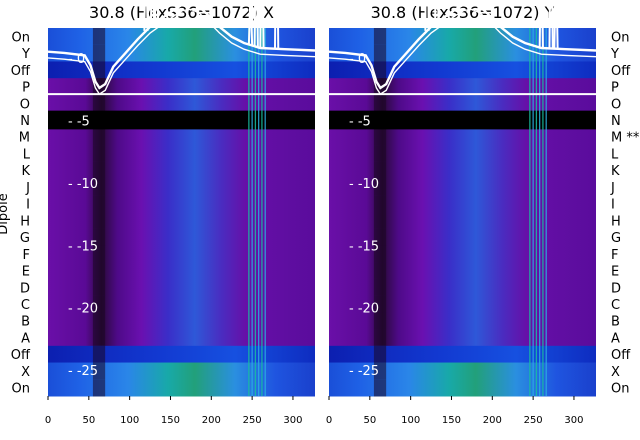  I want to click on right-row-label: O, so click(616, 104).